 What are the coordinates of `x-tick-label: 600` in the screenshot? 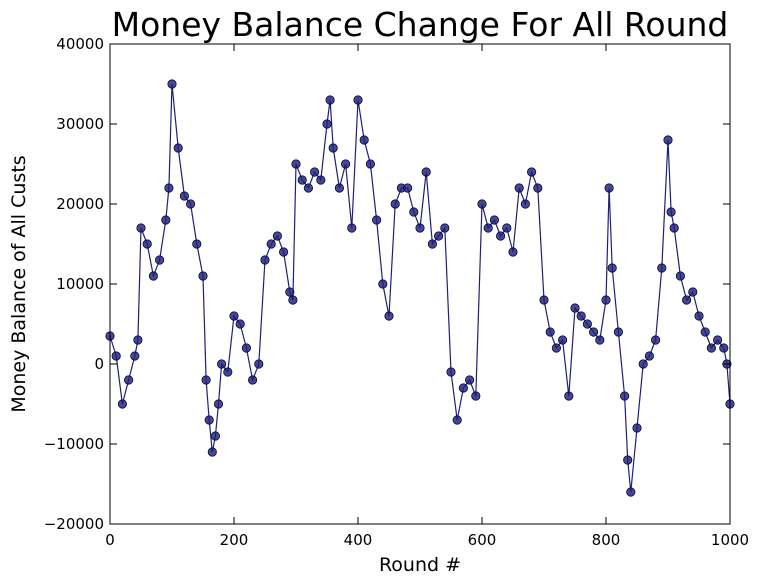 It's located at (482, 540).